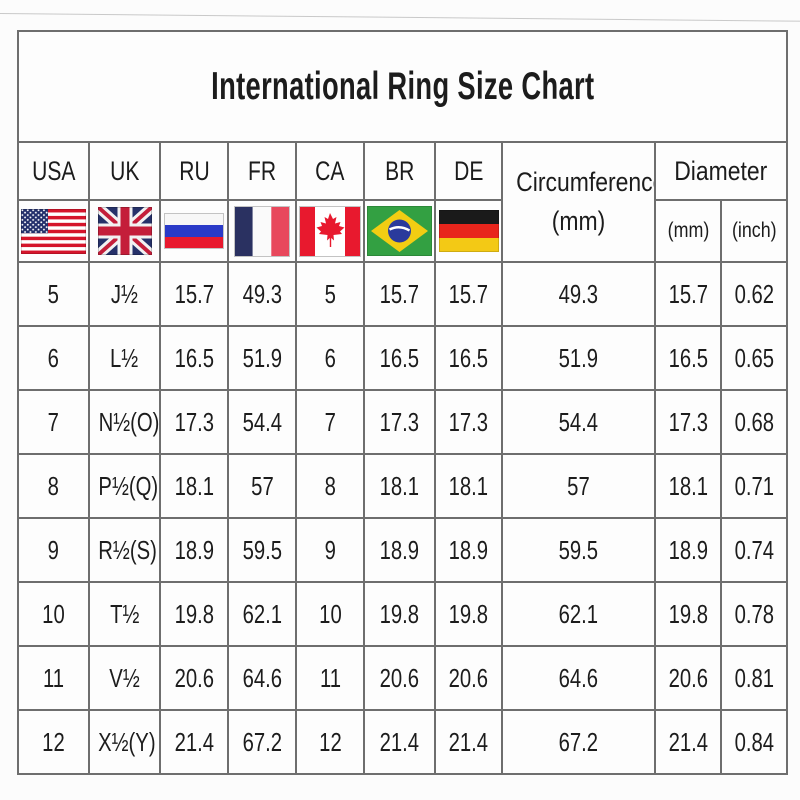 The image size is (800, 800). What do you see at coordinates (754, 422) in the screenshot?
I see `table-cell: 0.68` at bounding box center [754, 422].